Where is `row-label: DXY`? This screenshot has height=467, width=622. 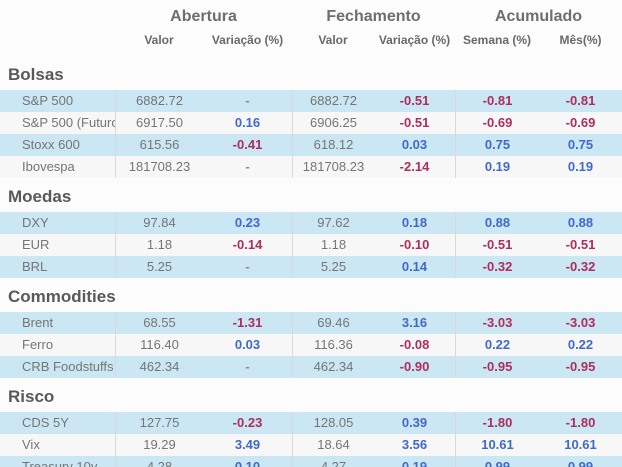 row-label: DXY is located at coordinates (57, 223).